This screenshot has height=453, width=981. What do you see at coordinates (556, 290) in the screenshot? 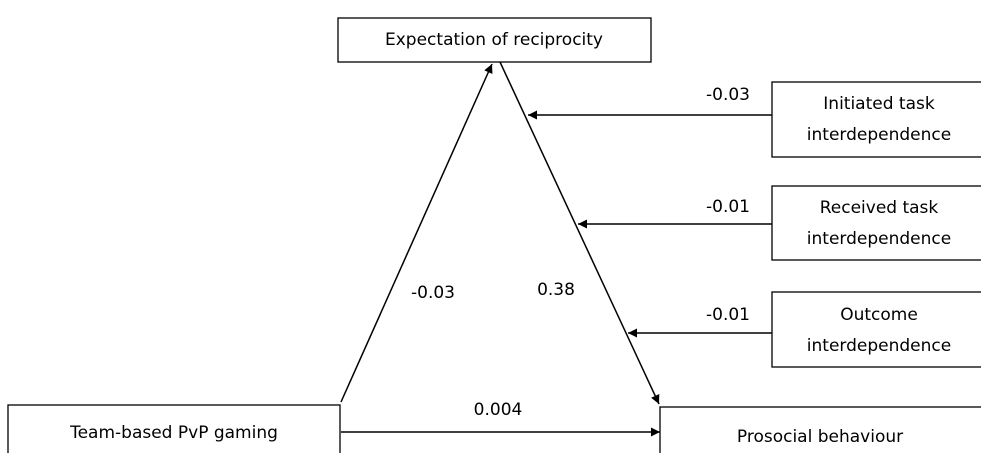
I see `edge-label: 0.38` at bounding box center [556, 290].